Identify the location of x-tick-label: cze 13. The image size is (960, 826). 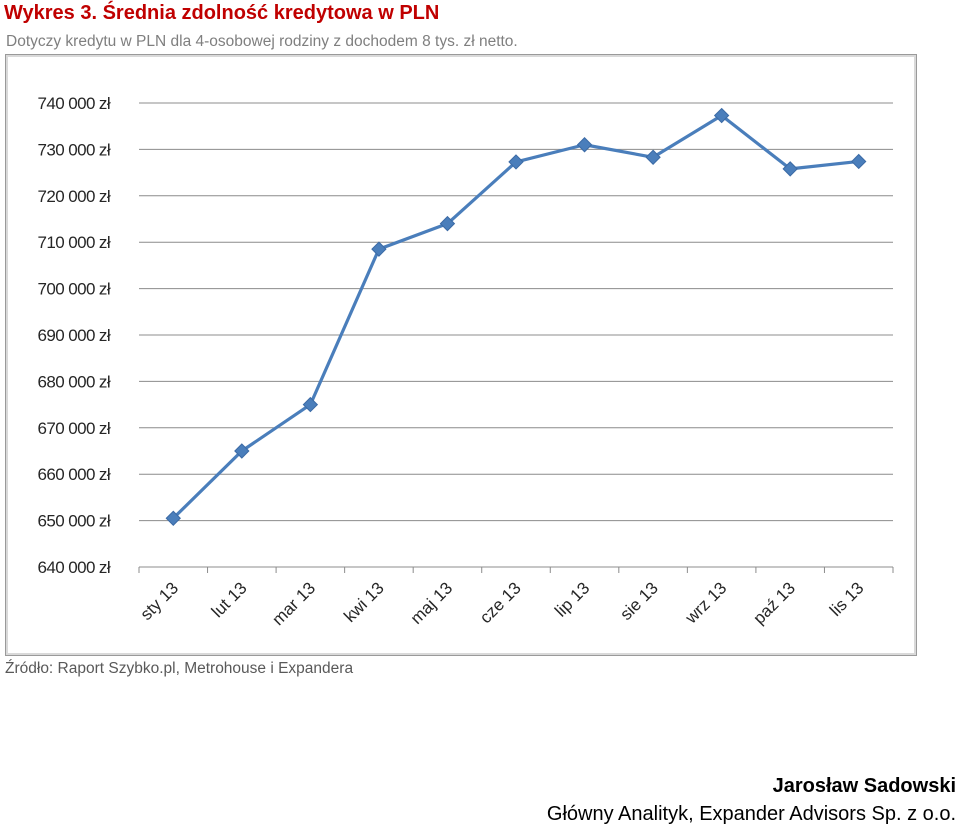
(500, 602).